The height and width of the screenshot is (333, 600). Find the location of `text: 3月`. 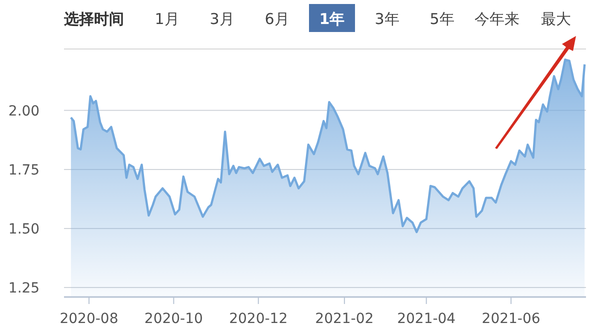

text: 3月 is located at coordinates (222, 19).